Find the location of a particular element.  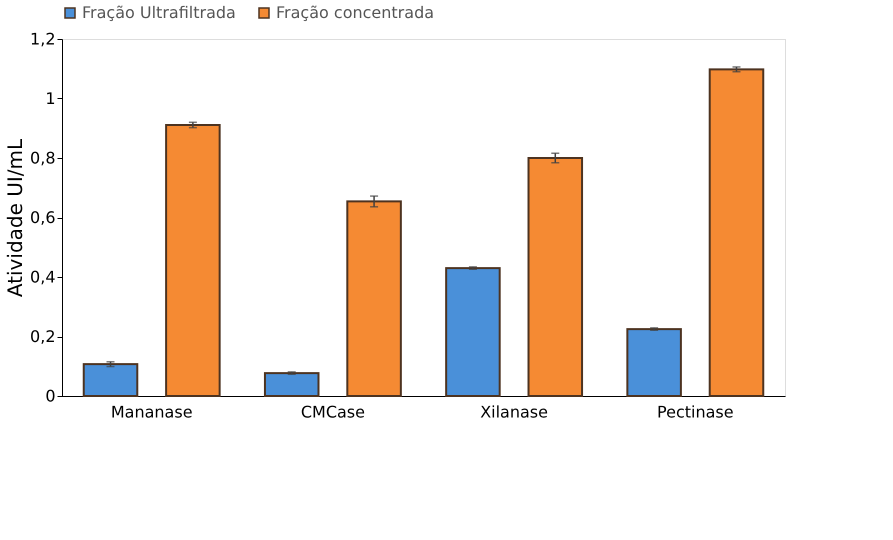

legend-label: Fração concentrada is located at coordinates (355, 12).